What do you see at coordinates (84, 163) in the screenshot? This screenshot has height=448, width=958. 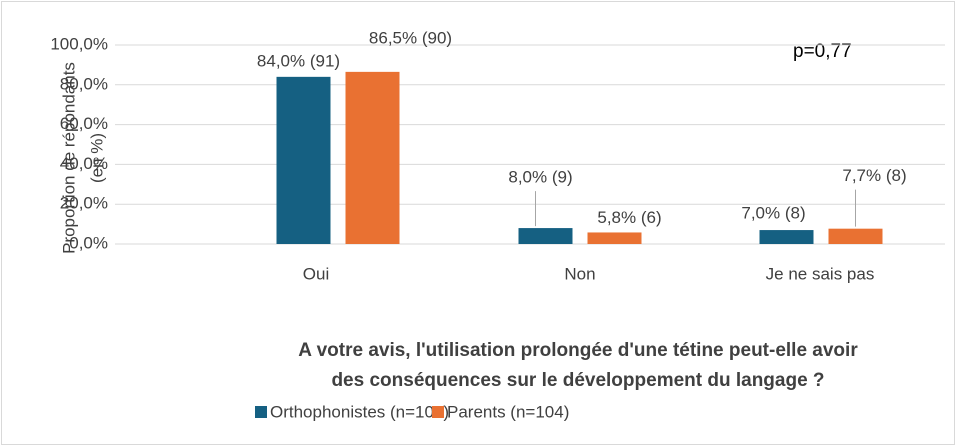 I see `y-tick-label: 40,0%` at bounding box center [84, 163].